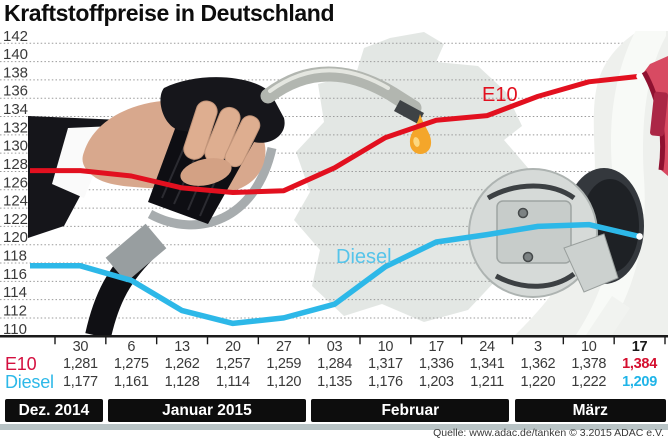 The height and width of the screenshot is (439, 668). I want to click on y-tick-label: 112, so click(15, 310).